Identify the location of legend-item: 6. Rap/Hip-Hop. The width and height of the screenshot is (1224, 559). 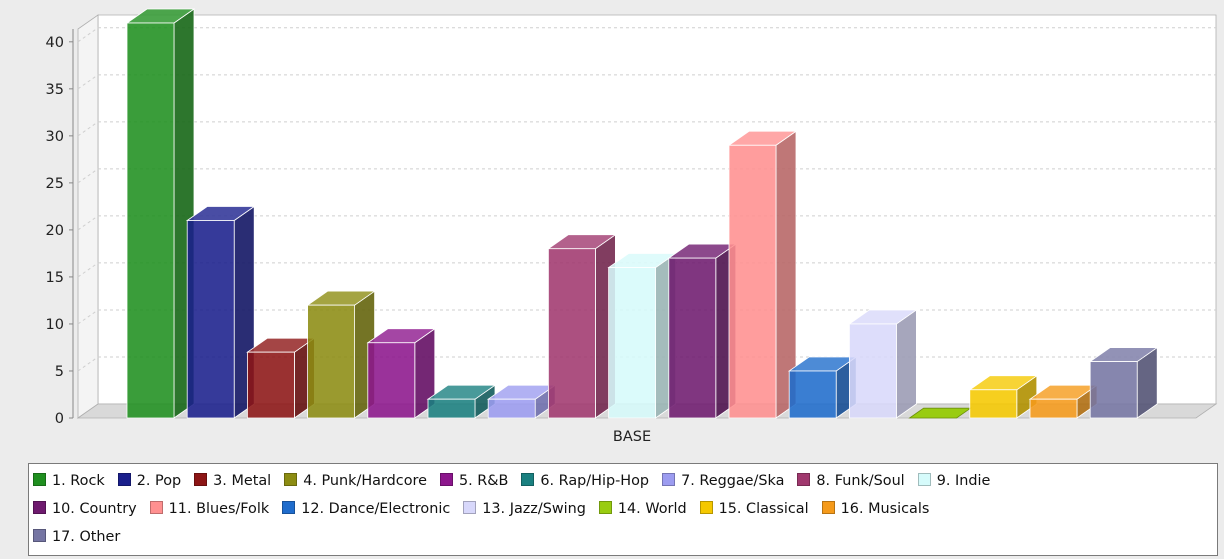
(585, 481).